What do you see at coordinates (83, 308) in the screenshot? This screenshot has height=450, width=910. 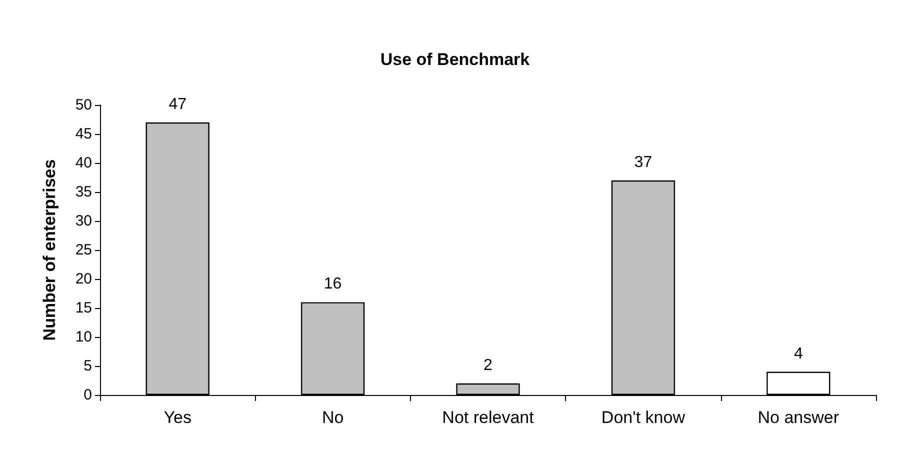 I see `y-tick-label: 15` at bounding box center [83, 308].